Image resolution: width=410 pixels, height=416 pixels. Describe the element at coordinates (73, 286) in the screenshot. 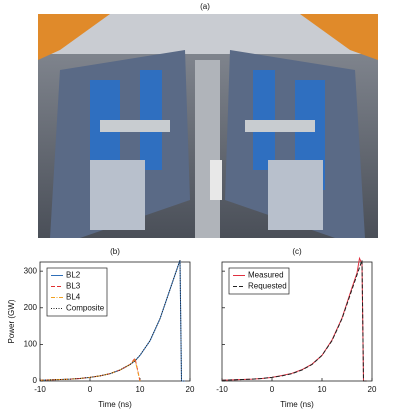

I see `legend-label: BL3` at that location.